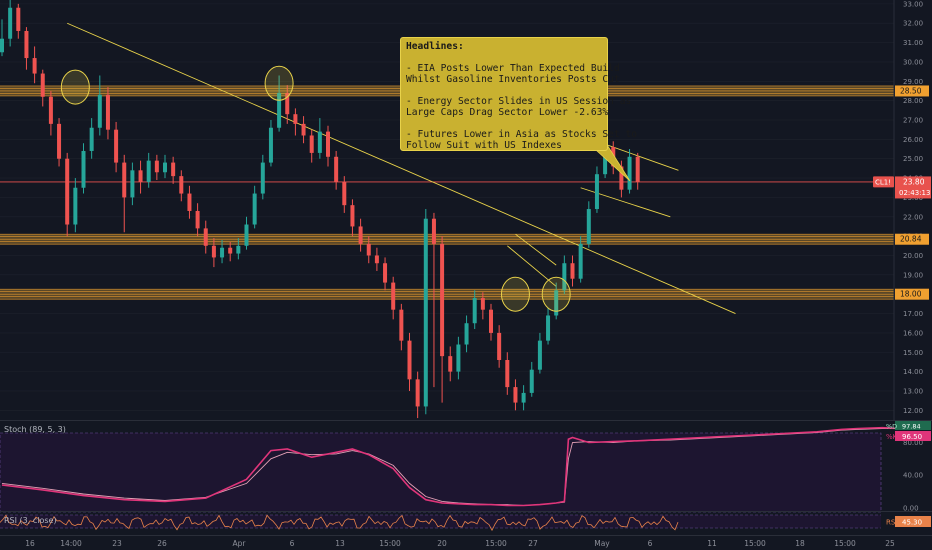 Image resolution: width=932 pixels, height=550 pixels. What do you see at coordinates (533, 543) in the screenshot?
I see `time-tick-label: 27` at bounding box center [533, 543].